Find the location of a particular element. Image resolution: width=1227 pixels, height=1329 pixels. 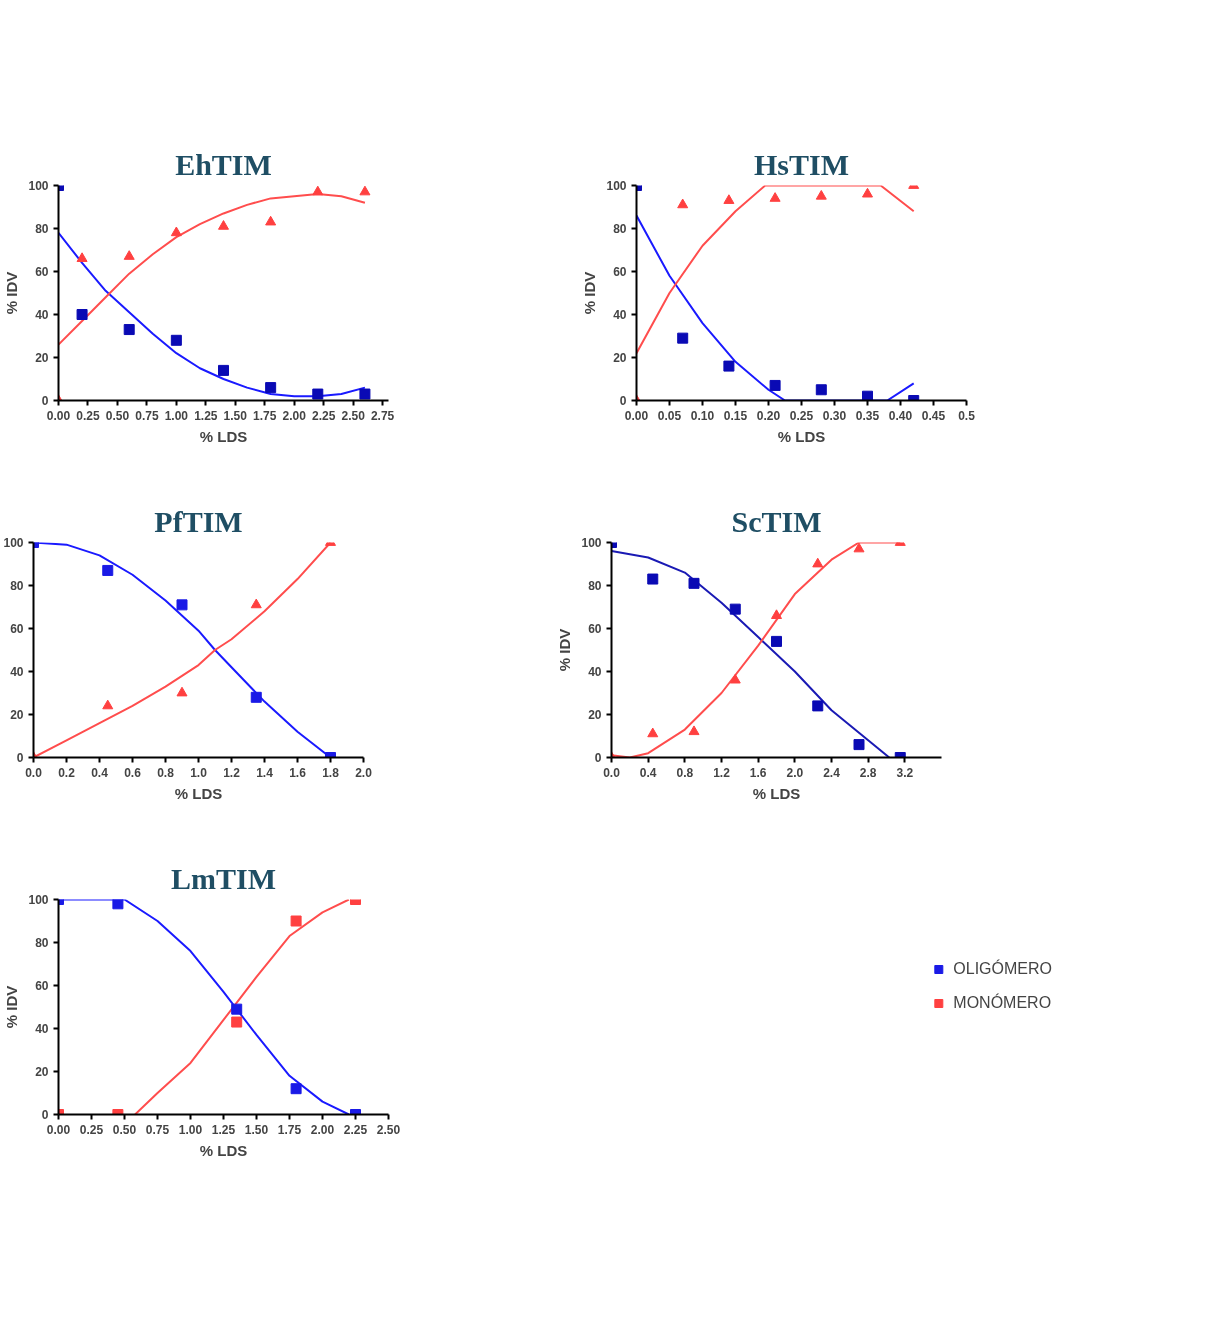

chart-title: EhTIM is located at coordinates (223, 164).